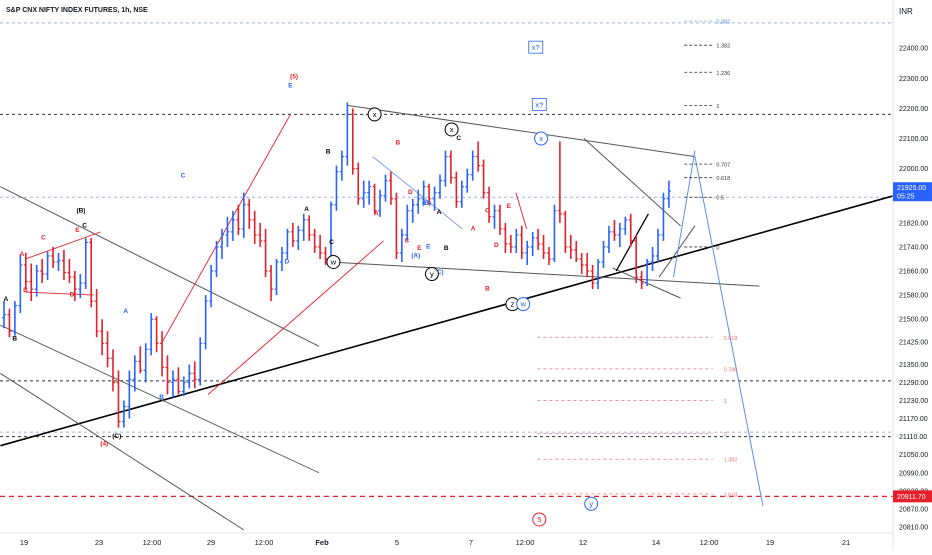 The width and height of the screenshot is (932, 555). What do you see at coordinates (471, 542) in the screenshot?
I see `time-tick-7: 7` at bounding box center [471, 542].